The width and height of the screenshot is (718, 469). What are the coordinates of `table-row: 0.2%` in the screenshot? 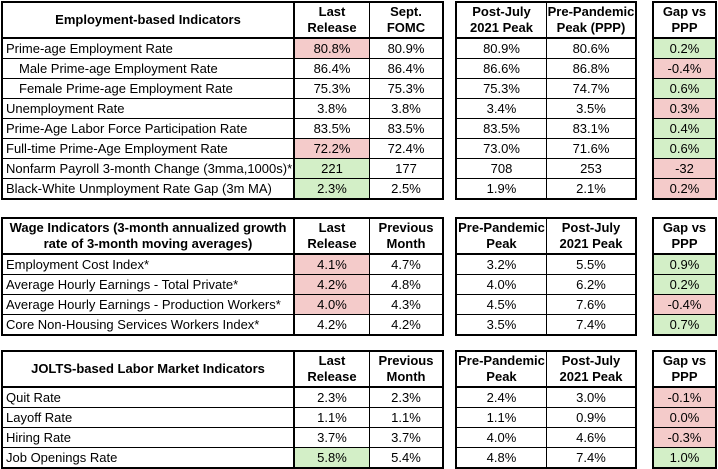 It's located at (684, 285).